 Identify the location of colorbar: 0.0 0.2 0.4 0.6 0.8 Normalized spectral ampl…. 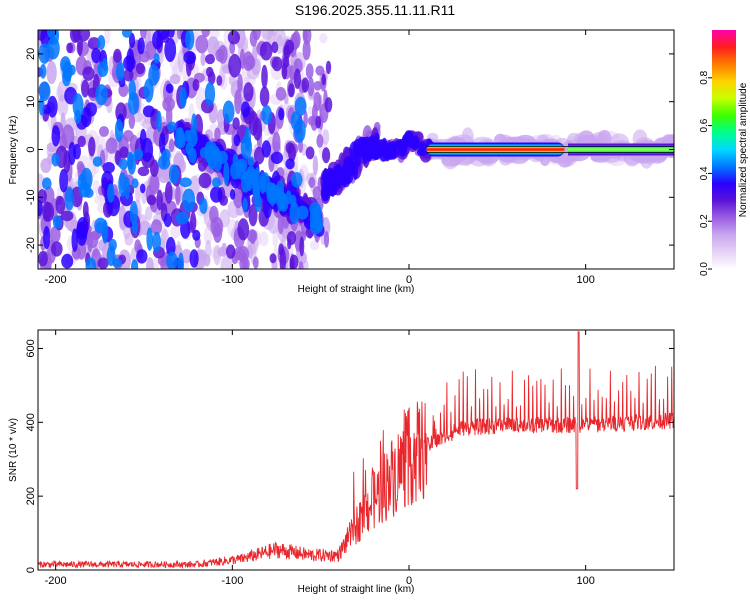
(724, 153).